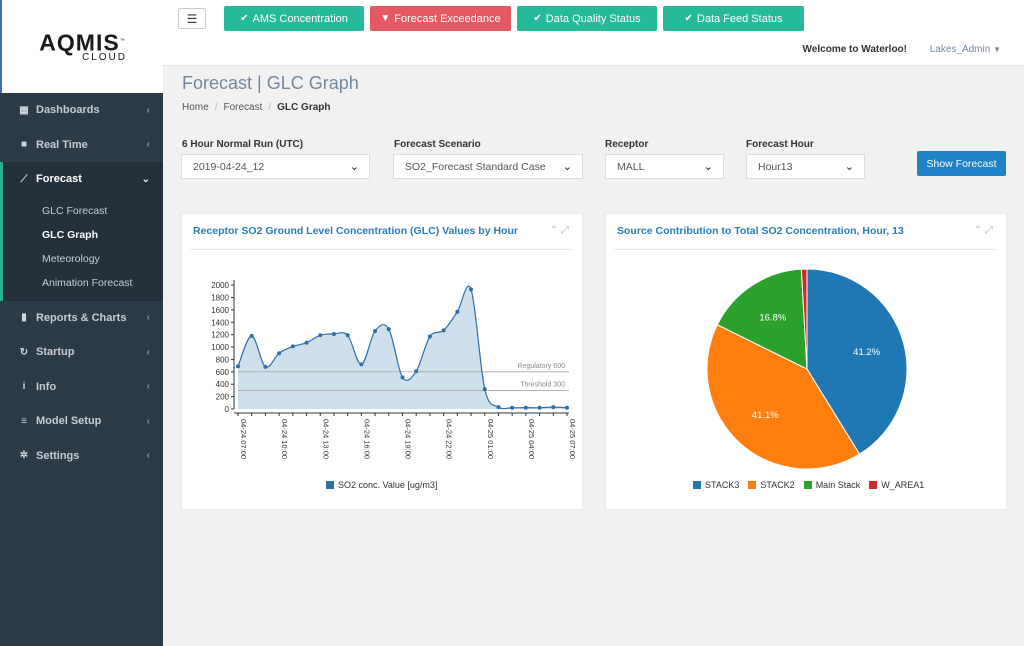 This screenshot has height=646, width=1024. Describe the element at coordinates (275, 166) in the screenshot. I see `run-select: 2019-04-24_12 ⌄` at that location.